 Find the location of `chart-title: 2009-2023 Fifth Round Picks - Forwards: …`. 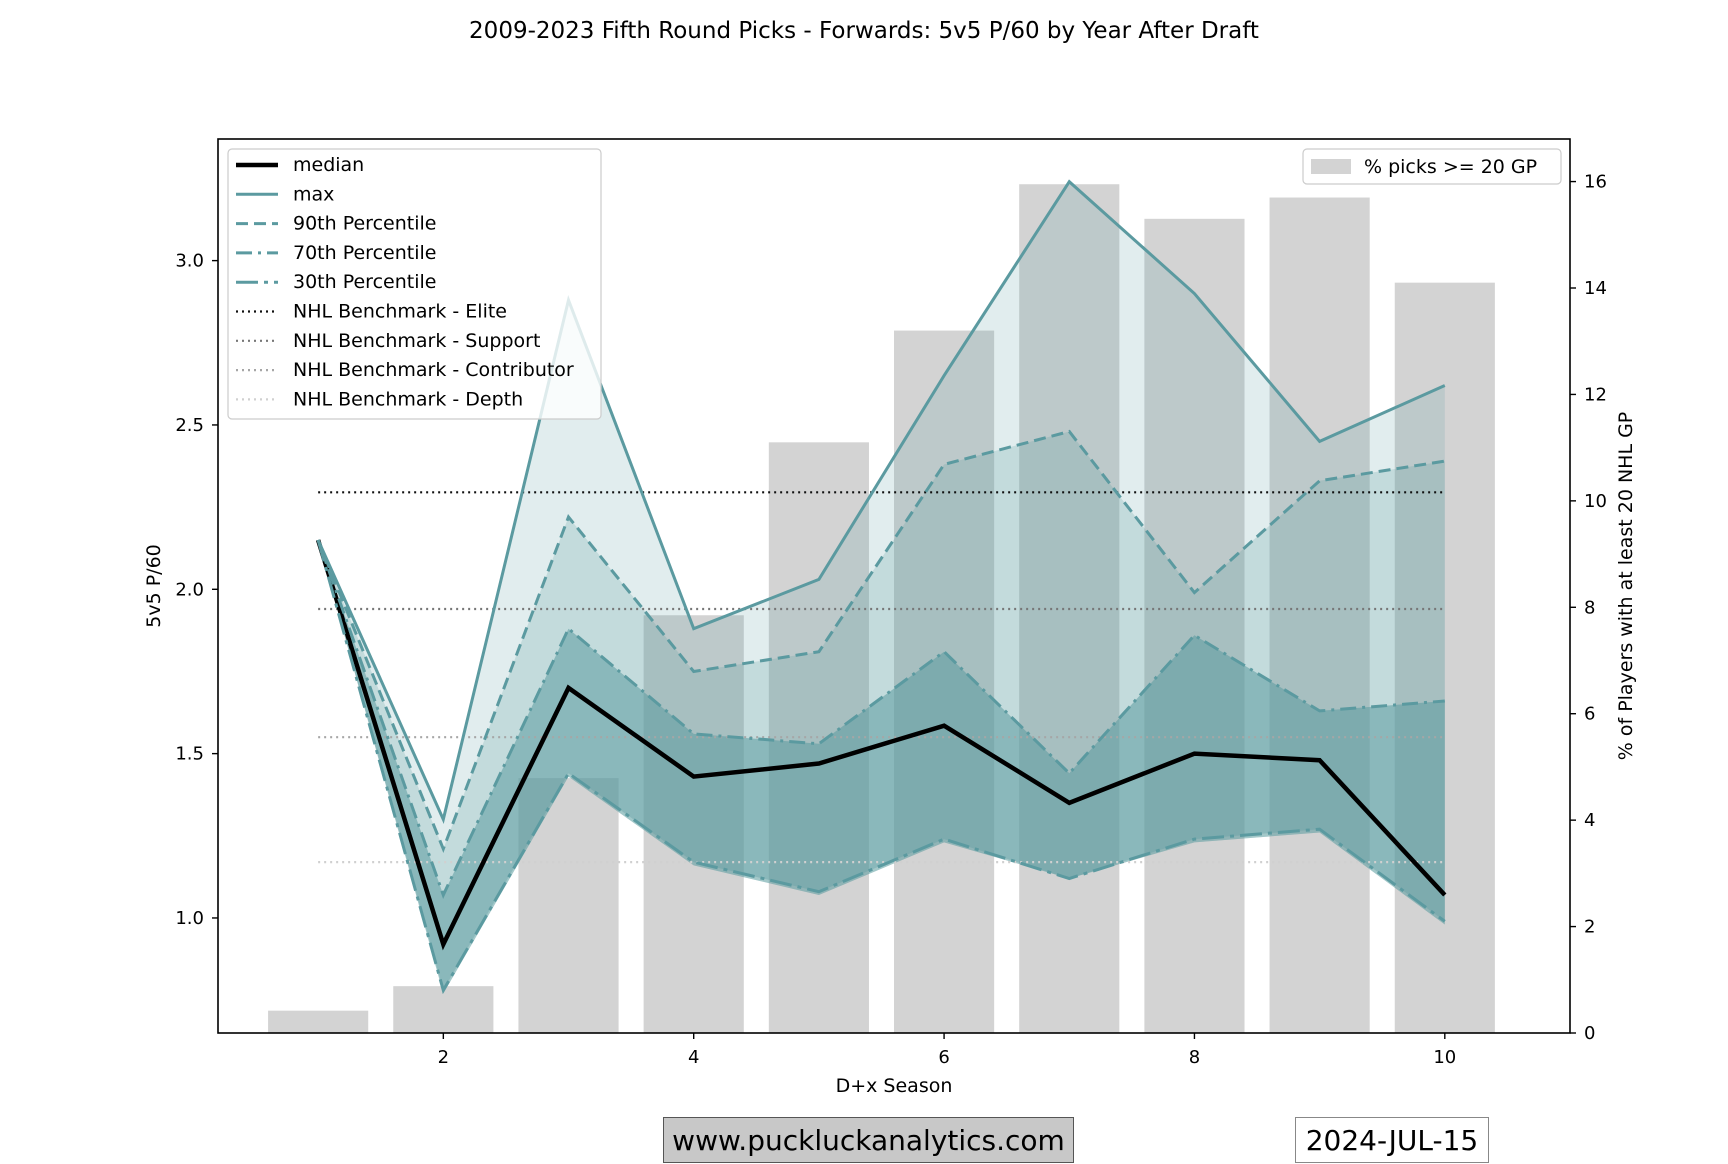

chart-title: 2009-2023 Fifth Round Picks - Forwards: … is located at coordinates (864, 31).